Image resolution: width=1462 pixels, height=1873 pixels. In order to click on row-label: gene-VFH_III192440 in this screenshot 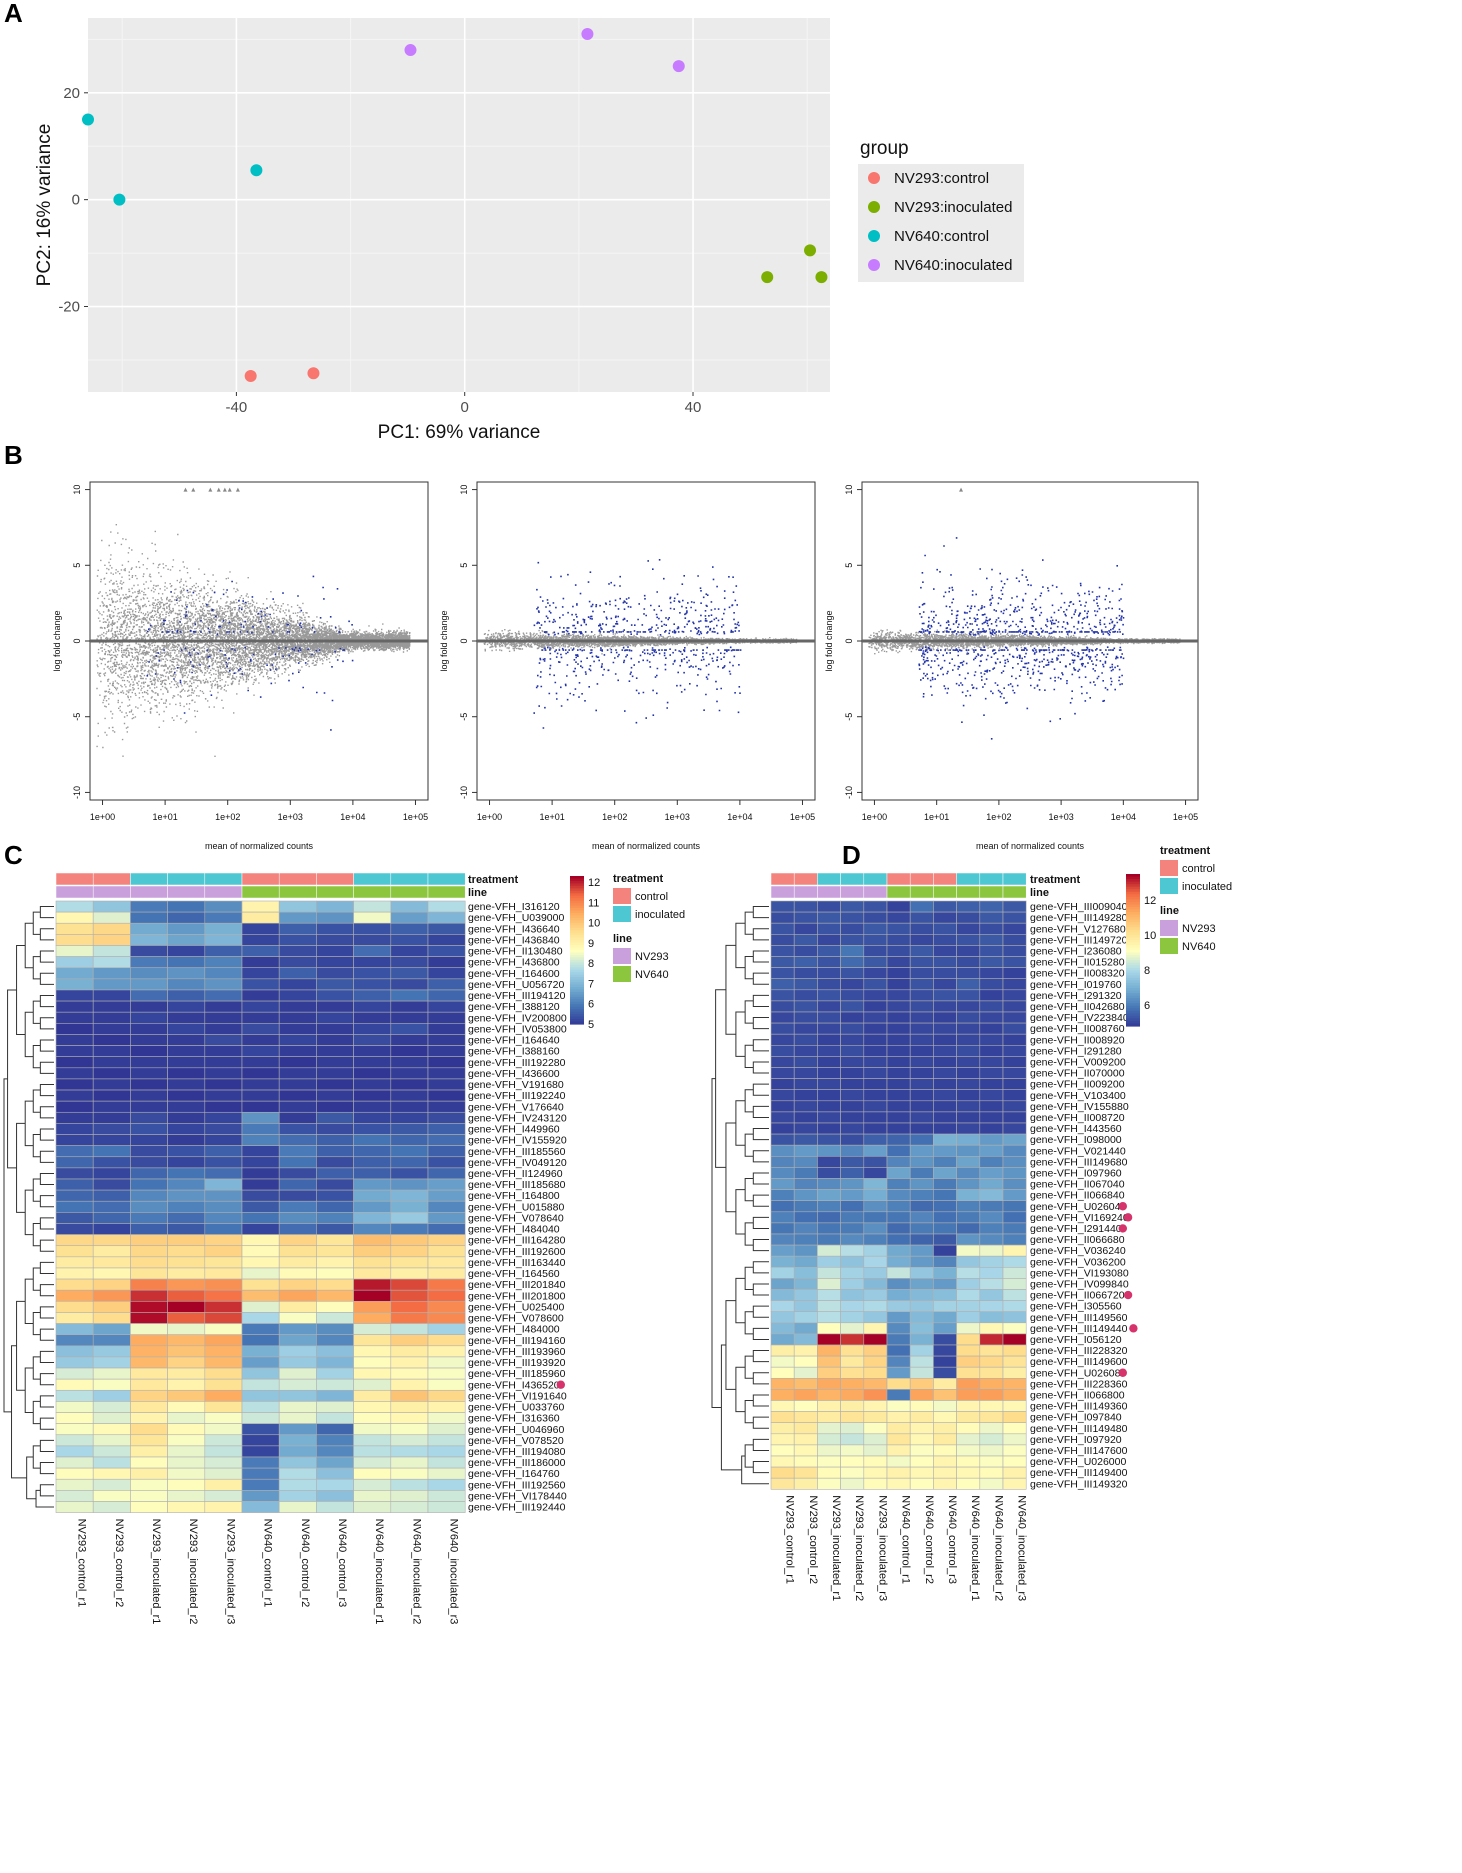, I will do `click(517, 1508)`.